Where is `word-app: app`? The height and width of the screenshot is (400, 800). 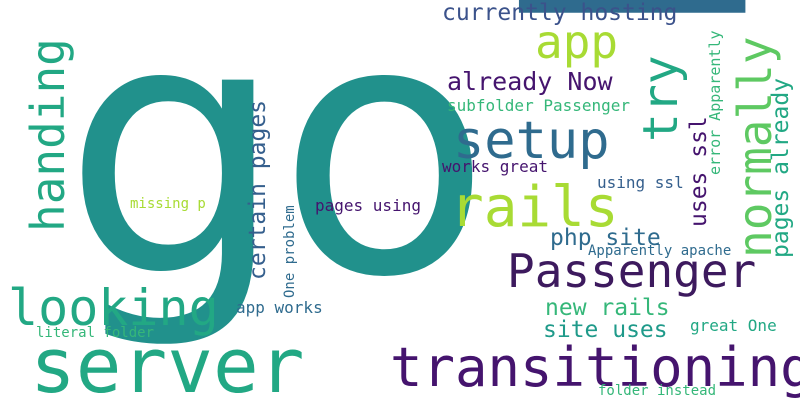
word-app: app is located at coordinates (577, 42).